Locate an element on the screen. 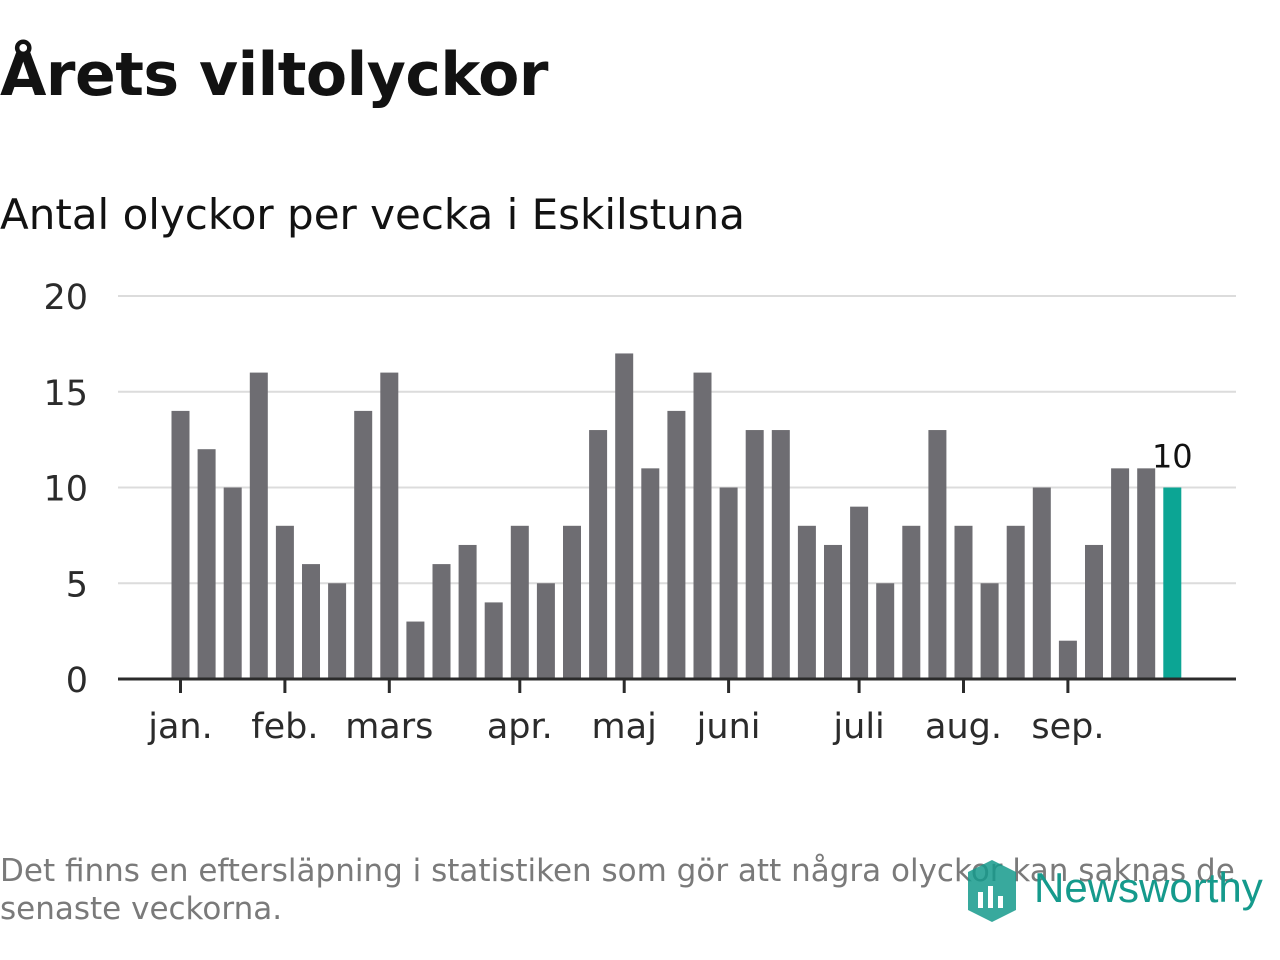 The image size is (1280, 960). y-tick-label: 10 is located at coordinates (65, 490).